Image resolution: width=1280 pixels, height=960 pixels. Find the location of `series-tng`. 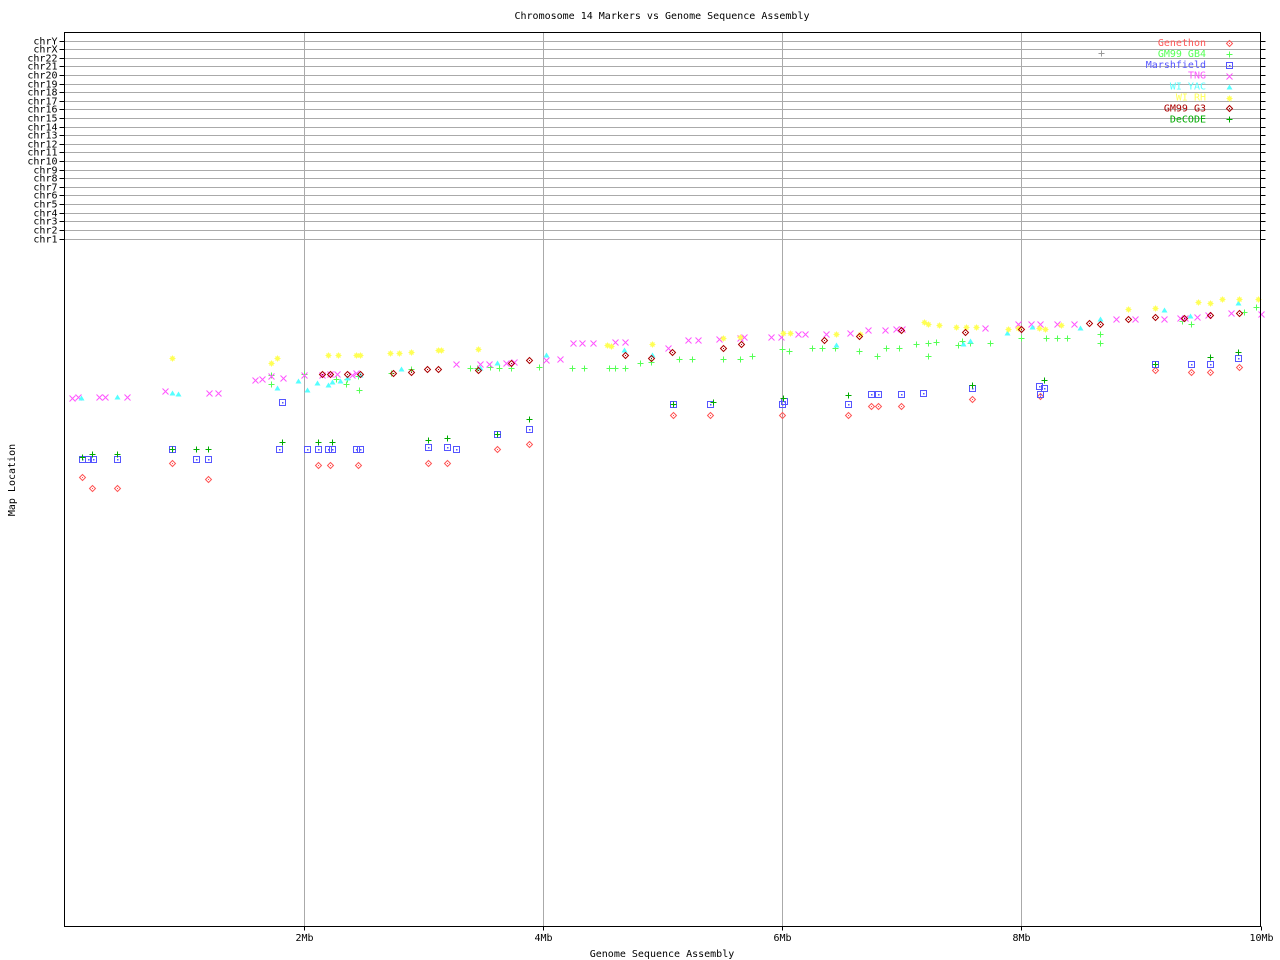

series-tng is located at coordinates (667, 356).